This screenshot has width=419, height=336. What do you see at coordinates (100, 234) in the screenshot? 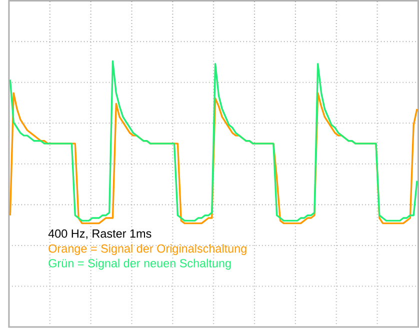
I see `annotation: 400 Hz, Raster 1ms` at bounding box center [100, 234].